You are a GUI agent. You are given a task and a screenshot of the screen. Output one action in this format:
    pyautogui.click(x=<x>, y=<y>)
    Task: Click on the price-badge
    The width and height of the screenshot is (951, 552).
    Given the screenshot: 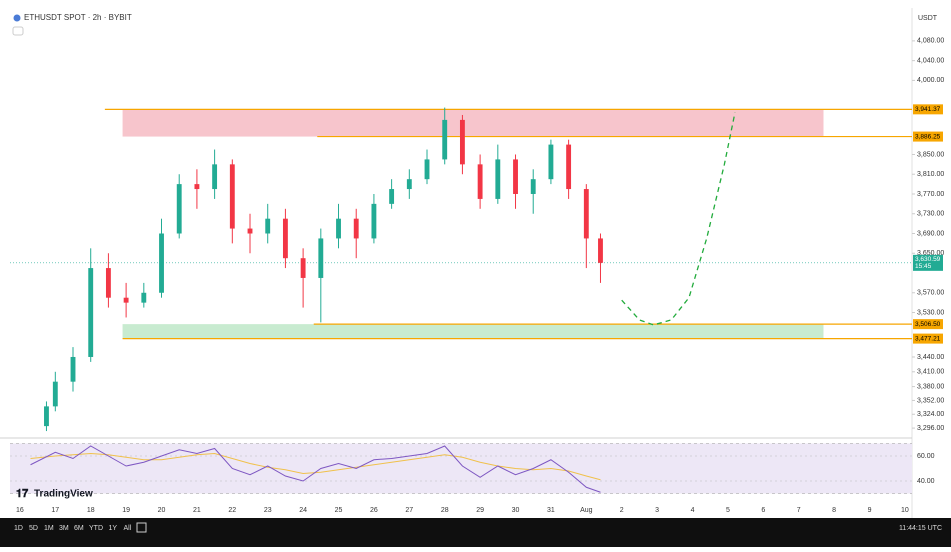 What is the action you would take?
    pyautogui.click(x=928, y=262)
    